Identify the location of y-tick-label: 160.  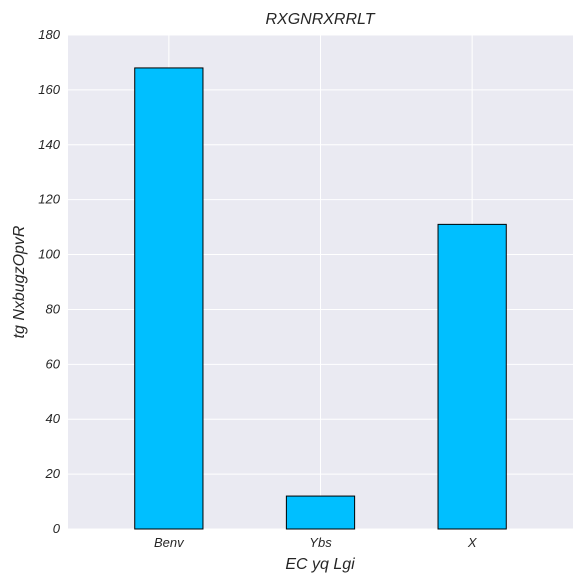
(49, 89).